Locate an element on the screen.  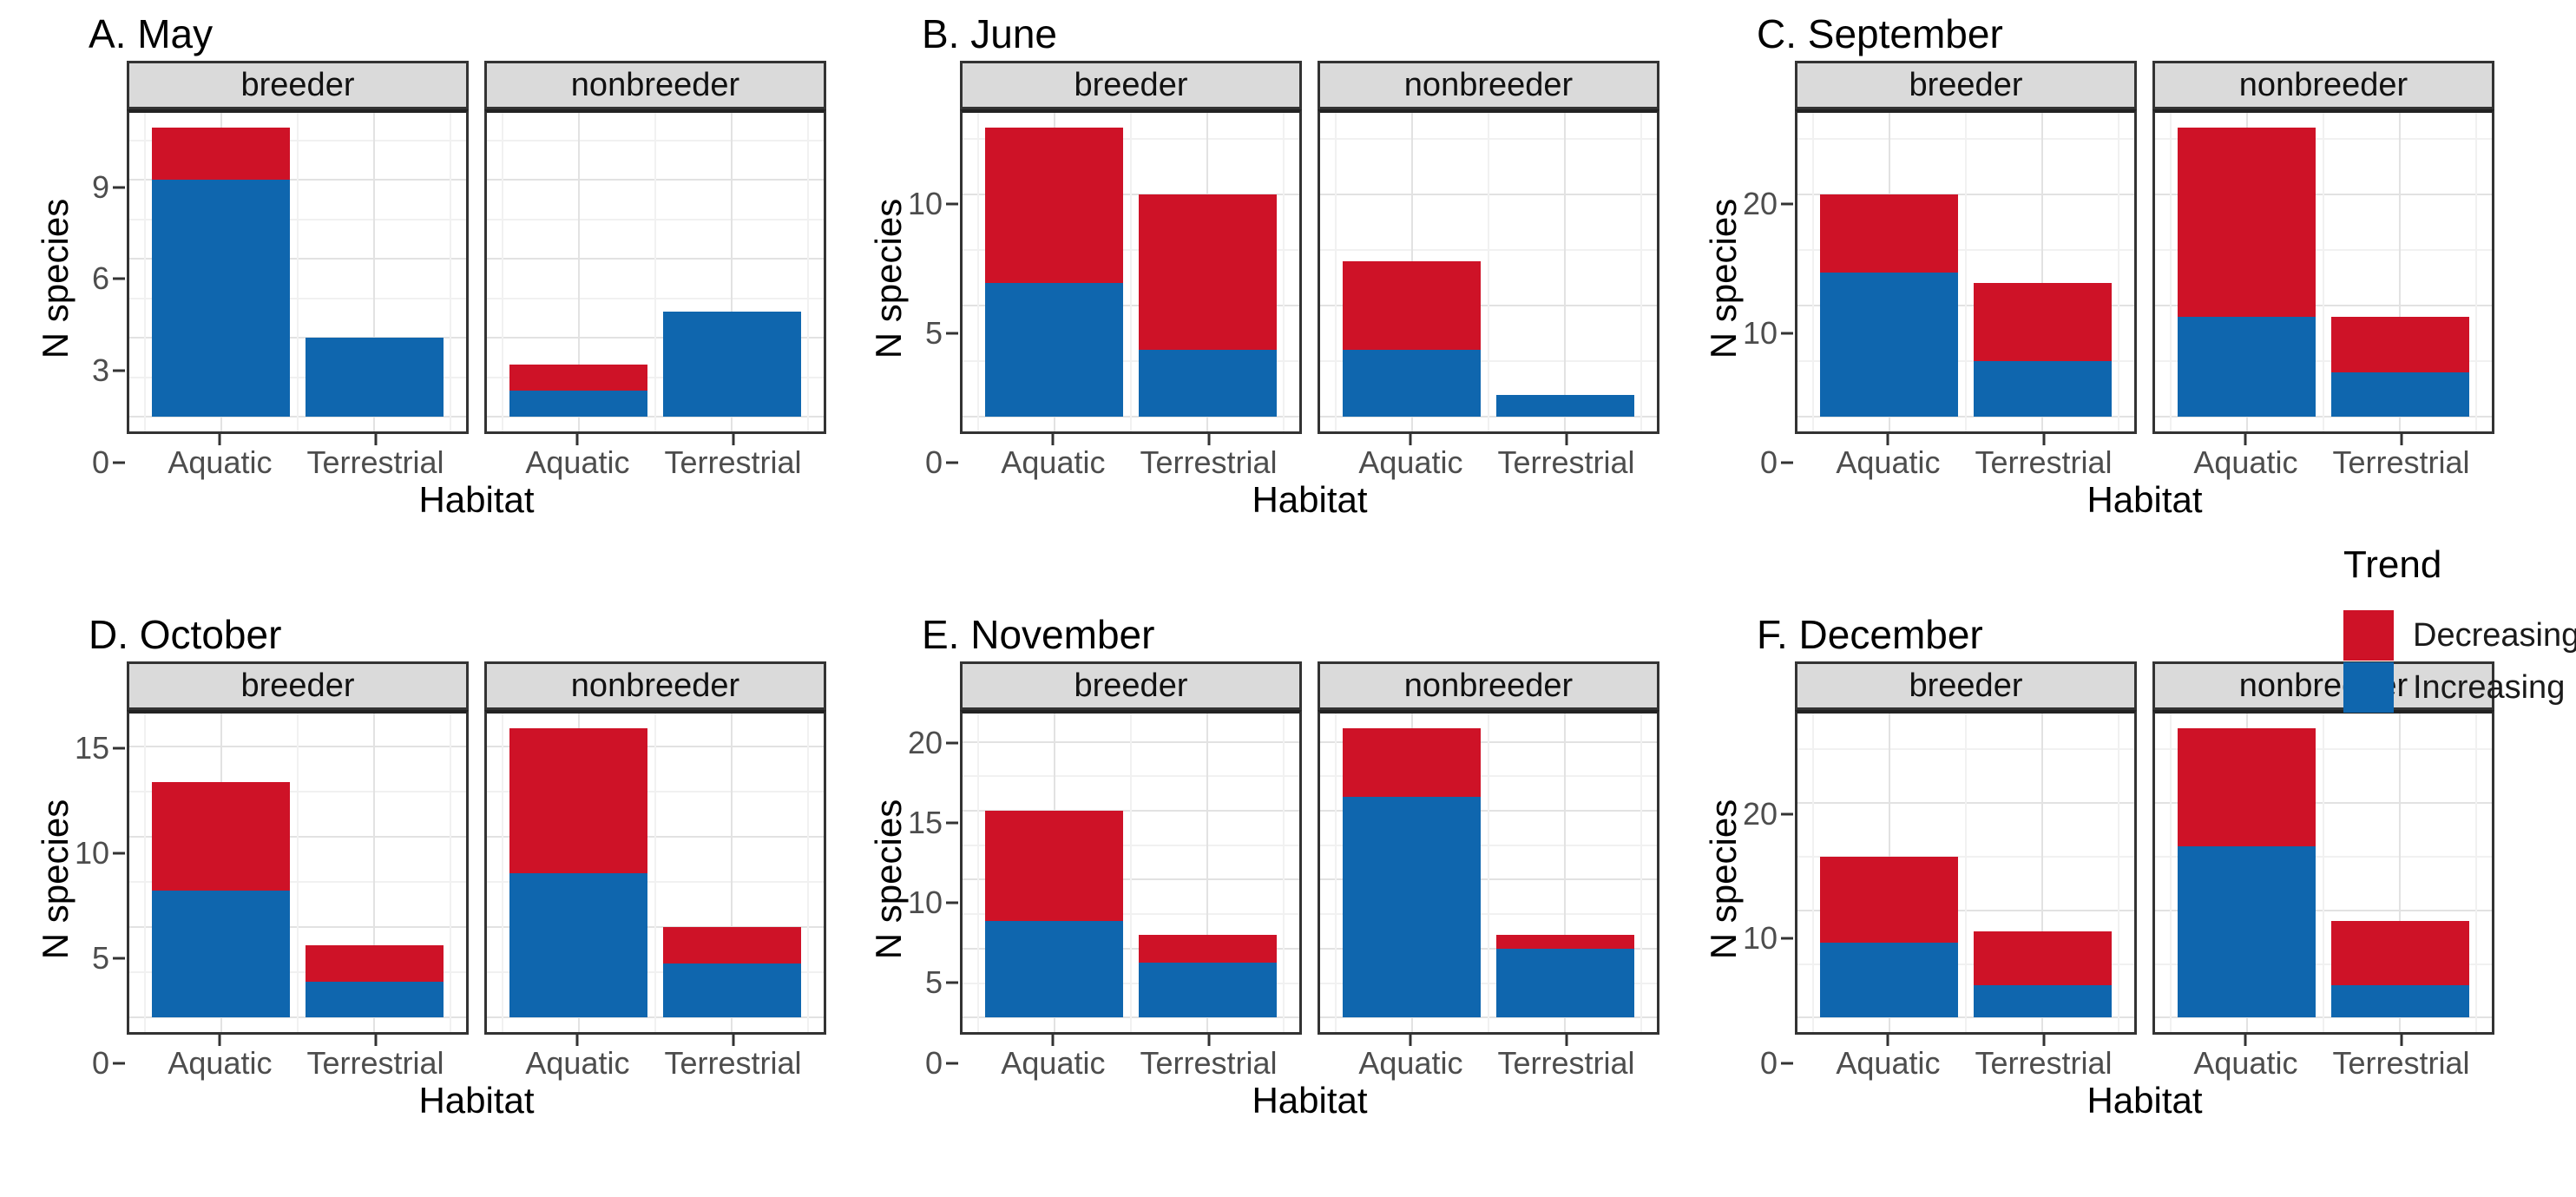
facet-strip: nonbreeder is located at coordinates (1489, 686).